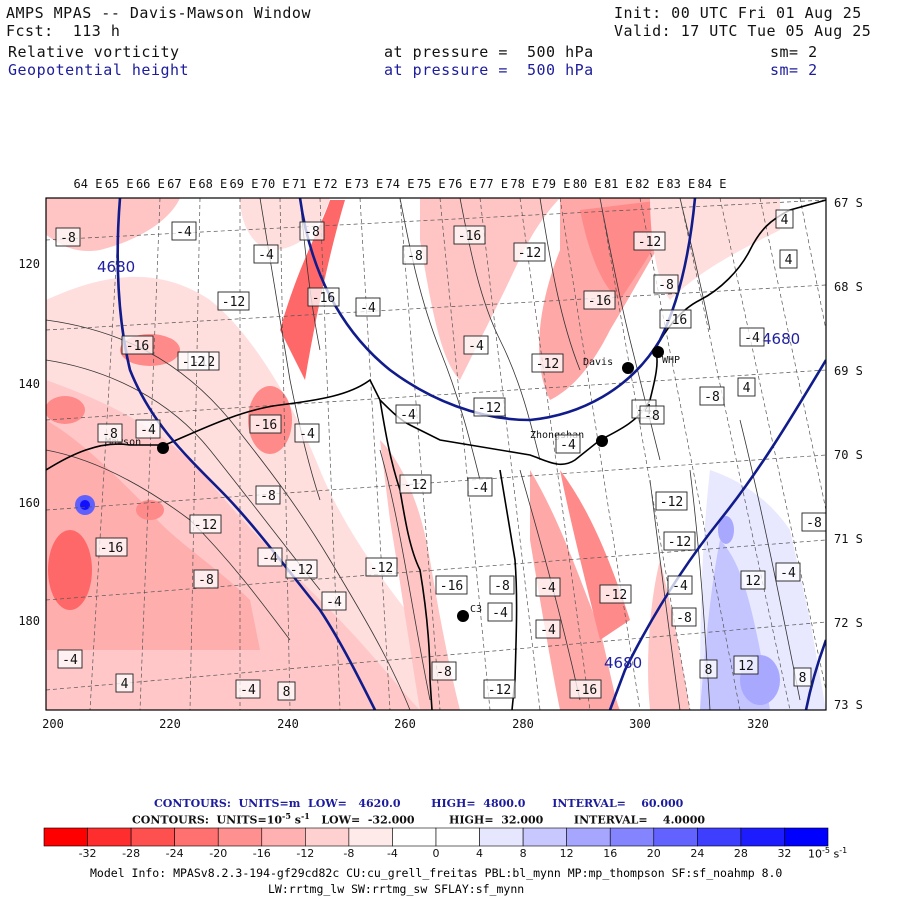  Describe the element at coordinates (29, 621) in the screenshot. I see `grid-y-label: 180` at that location.